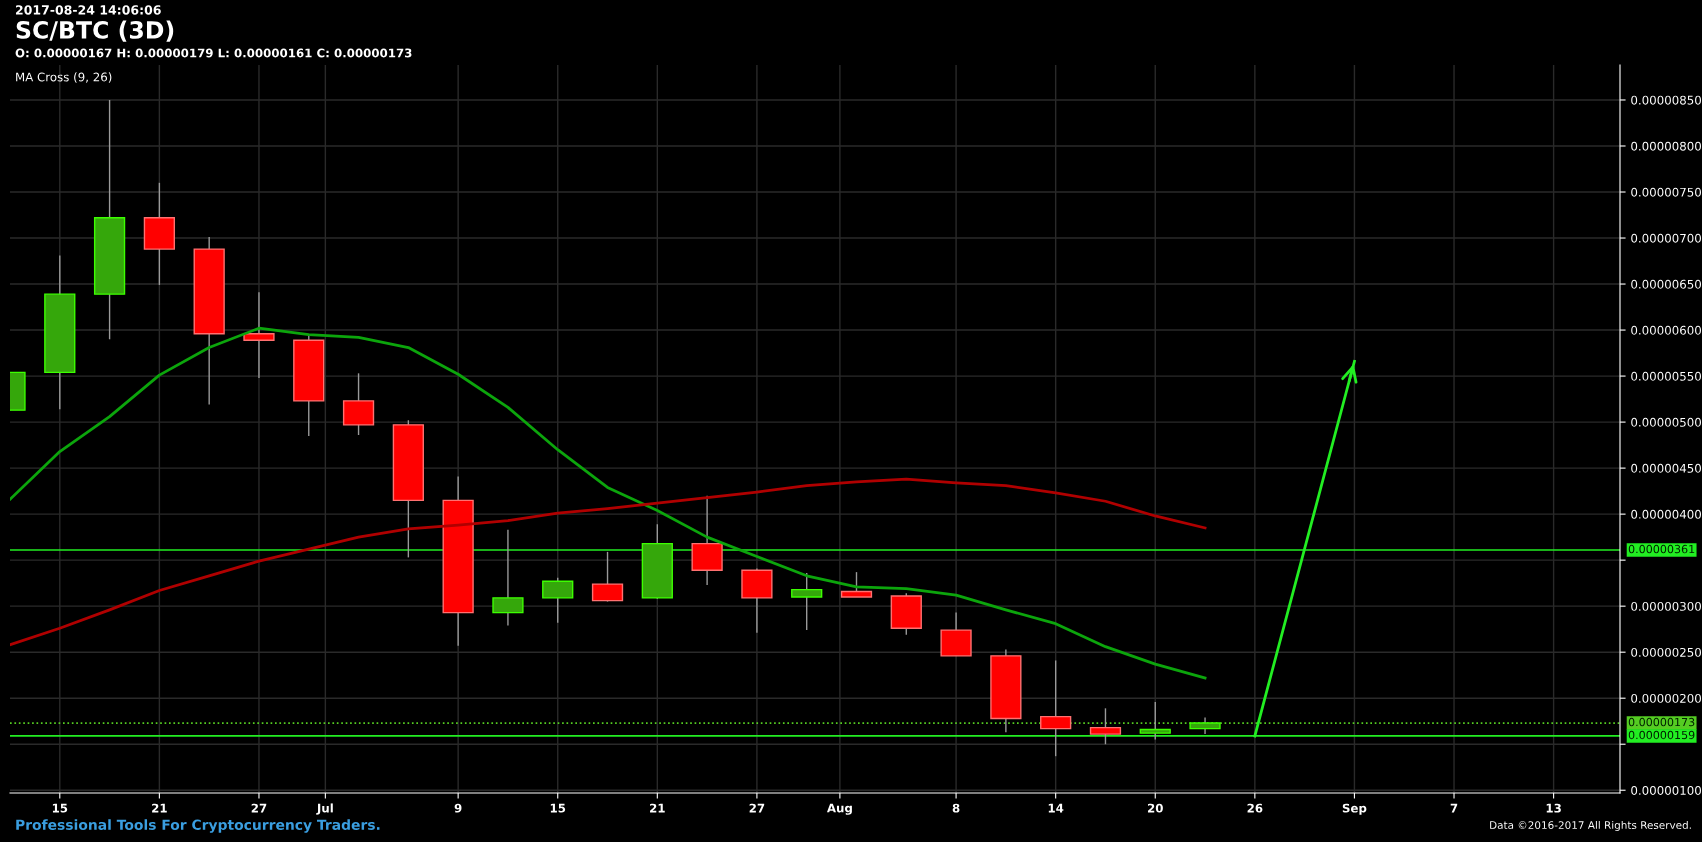 The width and height of the screenshot is (1702, 842). What do you see at coordinates (1666, 376) in the screenshot?
I see `y-tick-label: 0.00000550` at bounding box center [1666, 376].